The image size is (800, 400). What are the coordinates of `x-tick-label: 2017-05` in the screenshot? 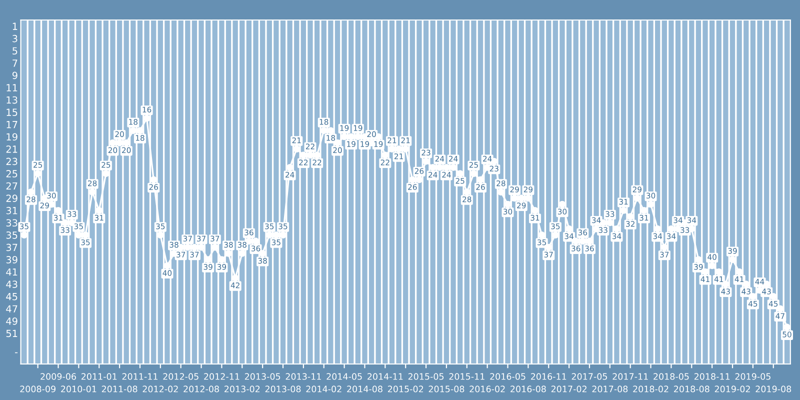 It's located at (589, 376).